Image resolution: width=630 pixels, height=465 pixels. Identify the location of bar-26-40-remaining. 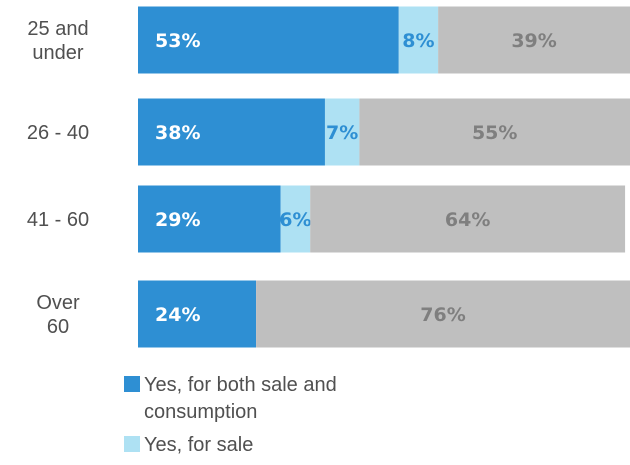
(494, 132).